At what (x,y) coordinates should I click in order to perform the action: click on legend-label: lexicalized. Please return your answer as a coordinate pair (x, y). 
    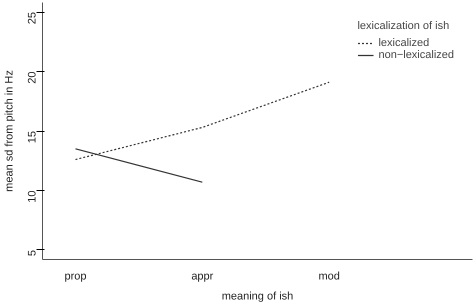
    Looking at the image, I should click on (404, 43).